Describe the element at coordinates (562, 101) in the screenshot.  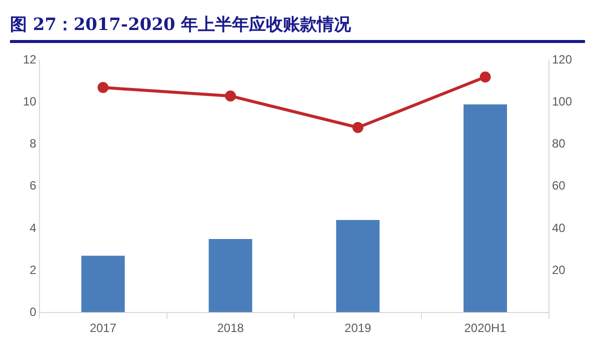
I see `y2-tick-label: 100` at that location.